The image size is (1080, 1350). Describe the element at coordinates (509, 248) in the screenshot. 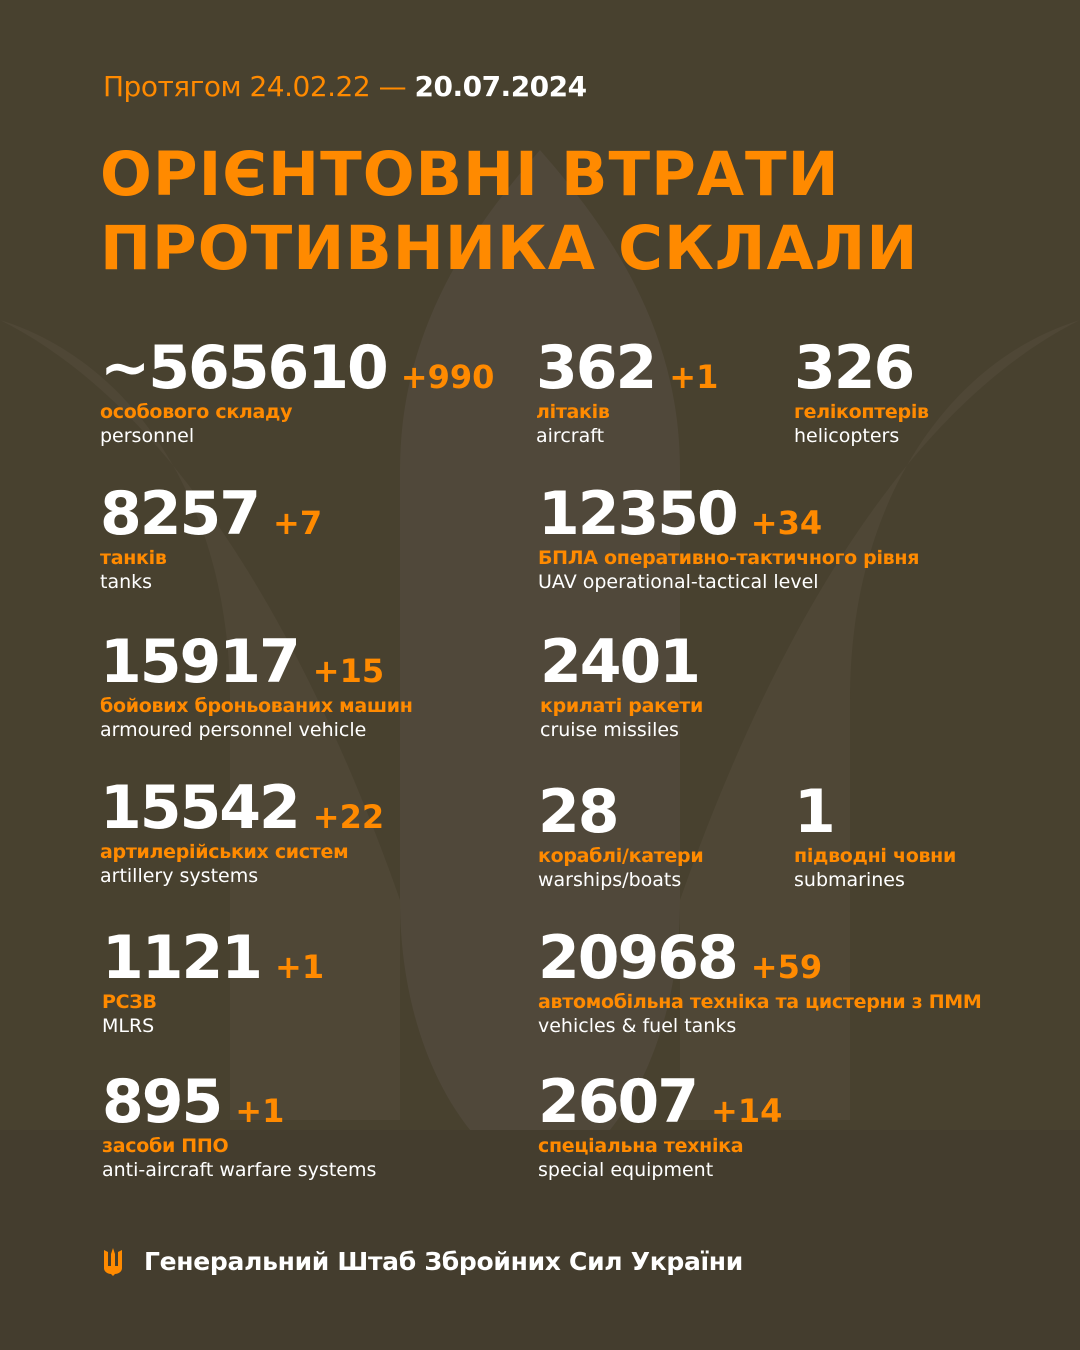

I see `title-line-2: ПРОТИВНИКА СКЛАЛИ` at that location.